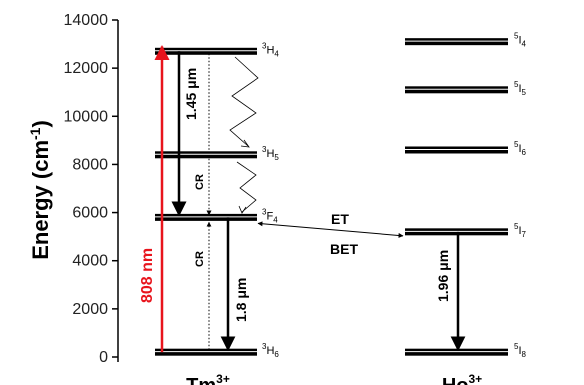  What do you see at coordinates (242, 209) in the screenshot?
I see `nonradiative-arrowhead-lower` at bounding box center [242, 209].